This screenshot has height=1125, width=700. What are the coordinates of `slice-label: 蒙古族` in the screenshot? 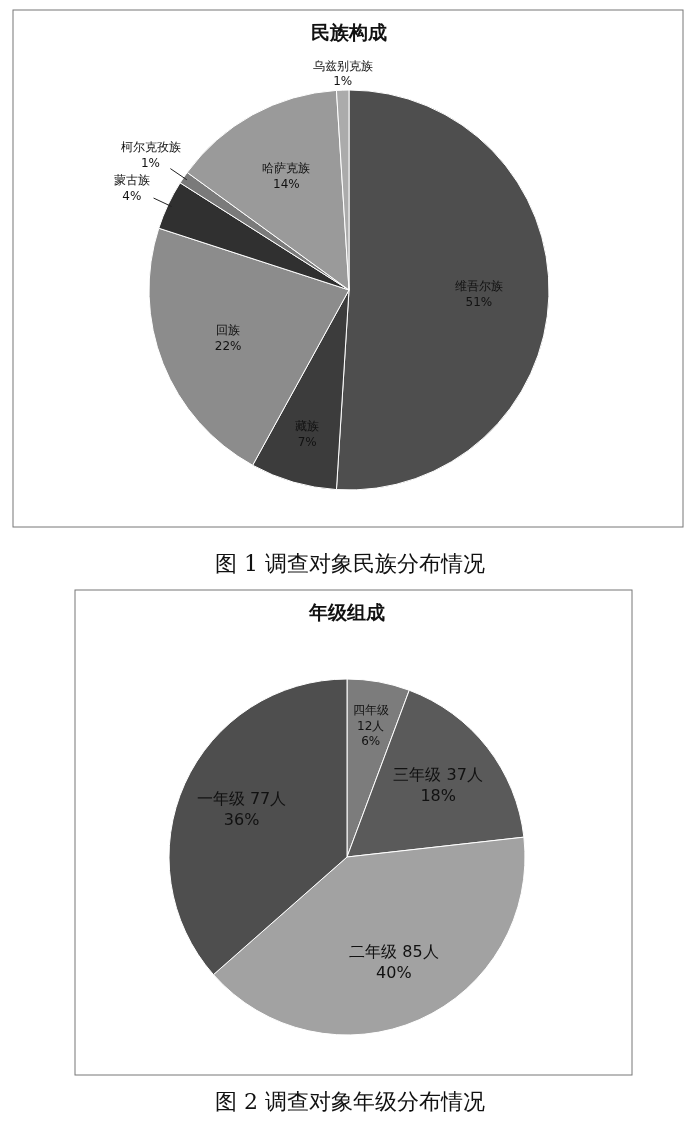 It's located at (131, 179).